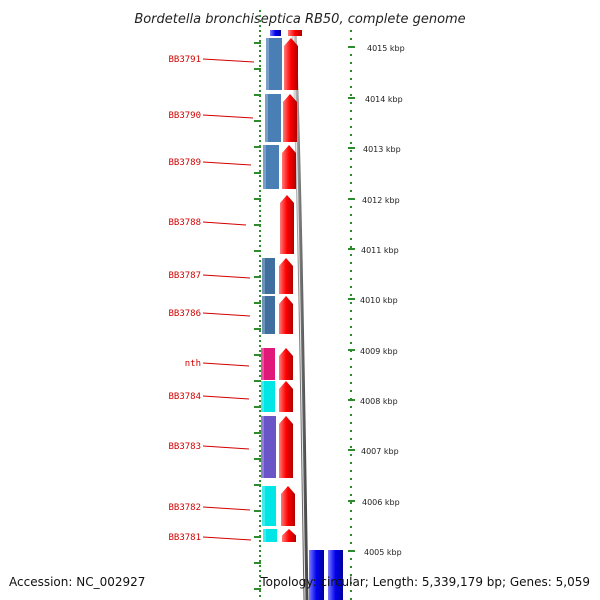  Describe the element at coordinates (278, 506) in the screenshot. I see `gene-bb3782` at that location.